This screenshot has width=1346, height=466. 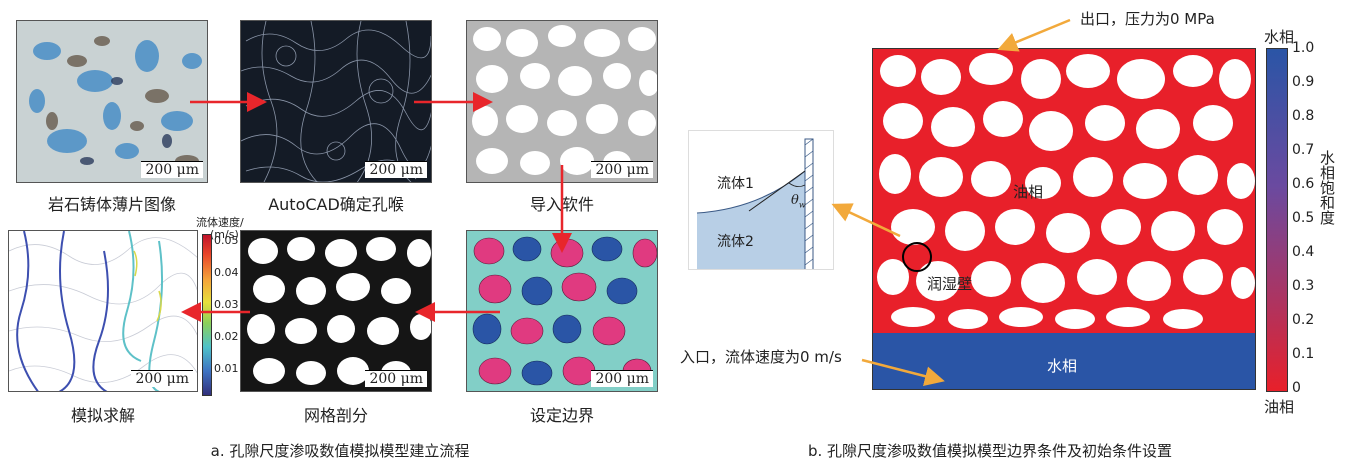 What do you see at coordinates (220, 222) in the screenshot?
I see `velocity-colorbar-title: 流体速度/` at bounding box center [220, 222].